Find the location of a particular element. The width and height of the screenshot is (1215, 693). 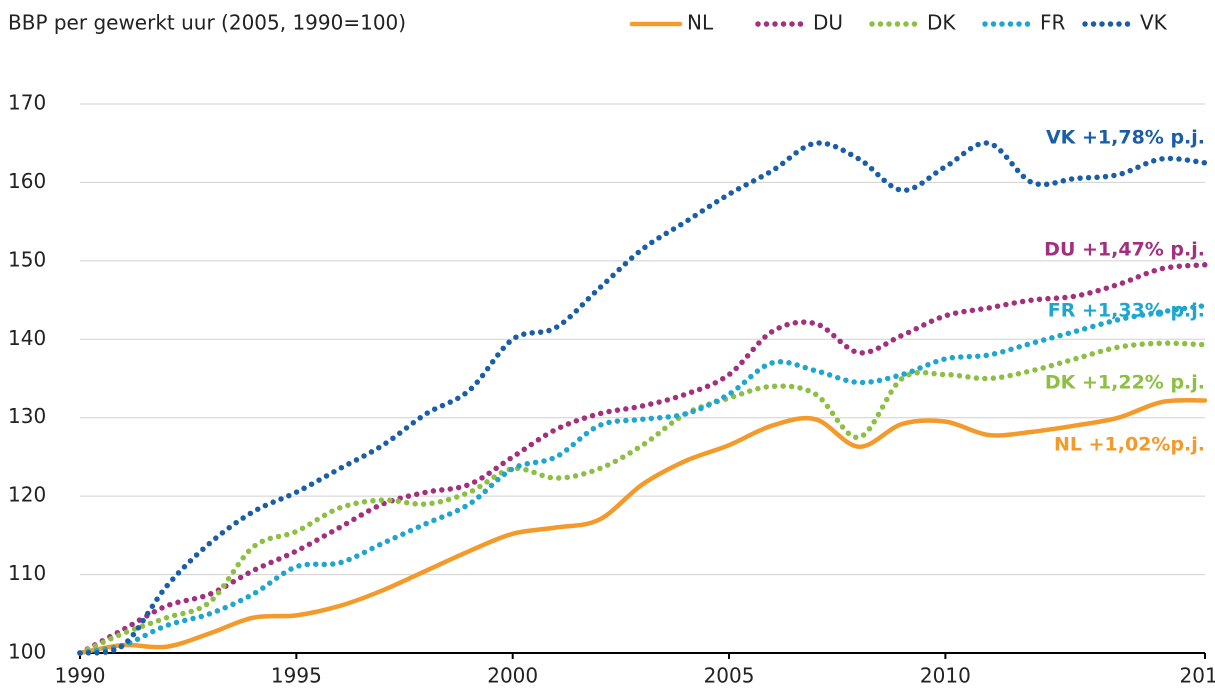

x-tick-label: 1995 is located at coordinates (296, 676).